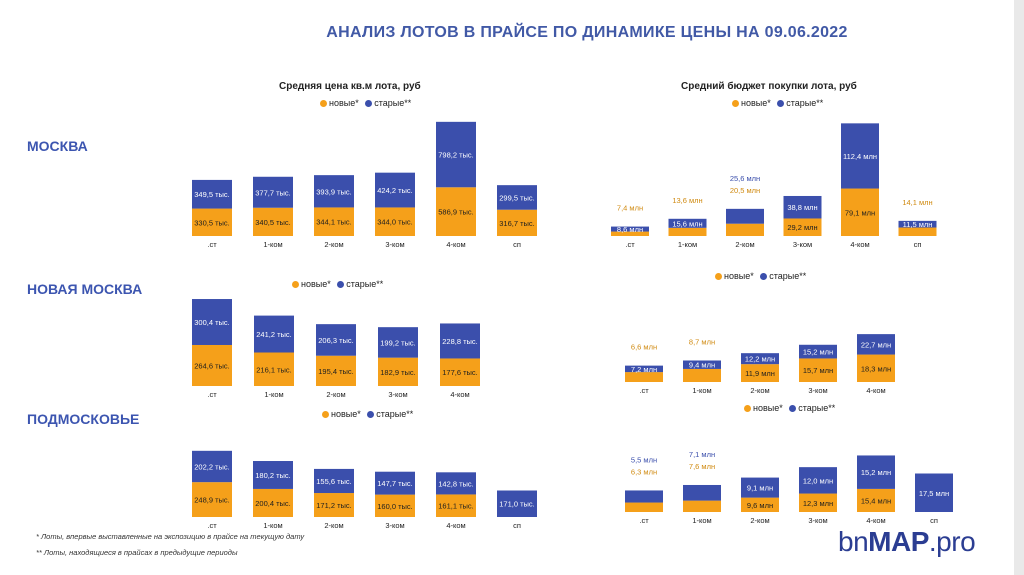 The image size is (1024, 575). Describe the element at coordinates (745, 178) in the screenshot. I see `moscow_budget-label-old-2: 25,6 млн` at that location.